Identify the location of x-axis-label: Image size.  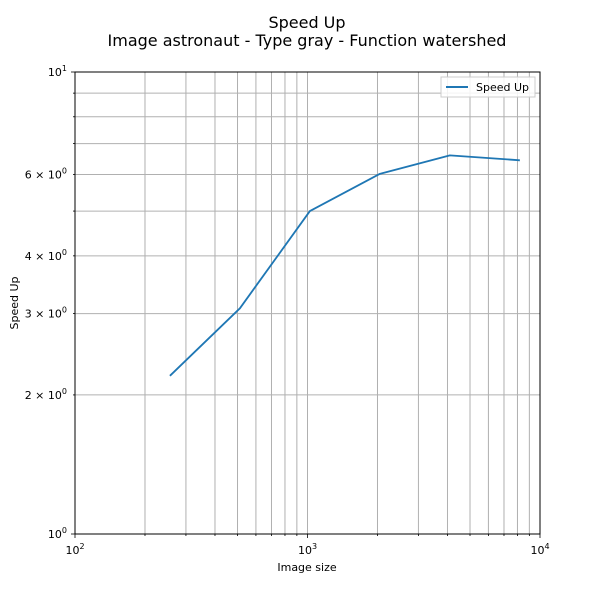
(307, 567).